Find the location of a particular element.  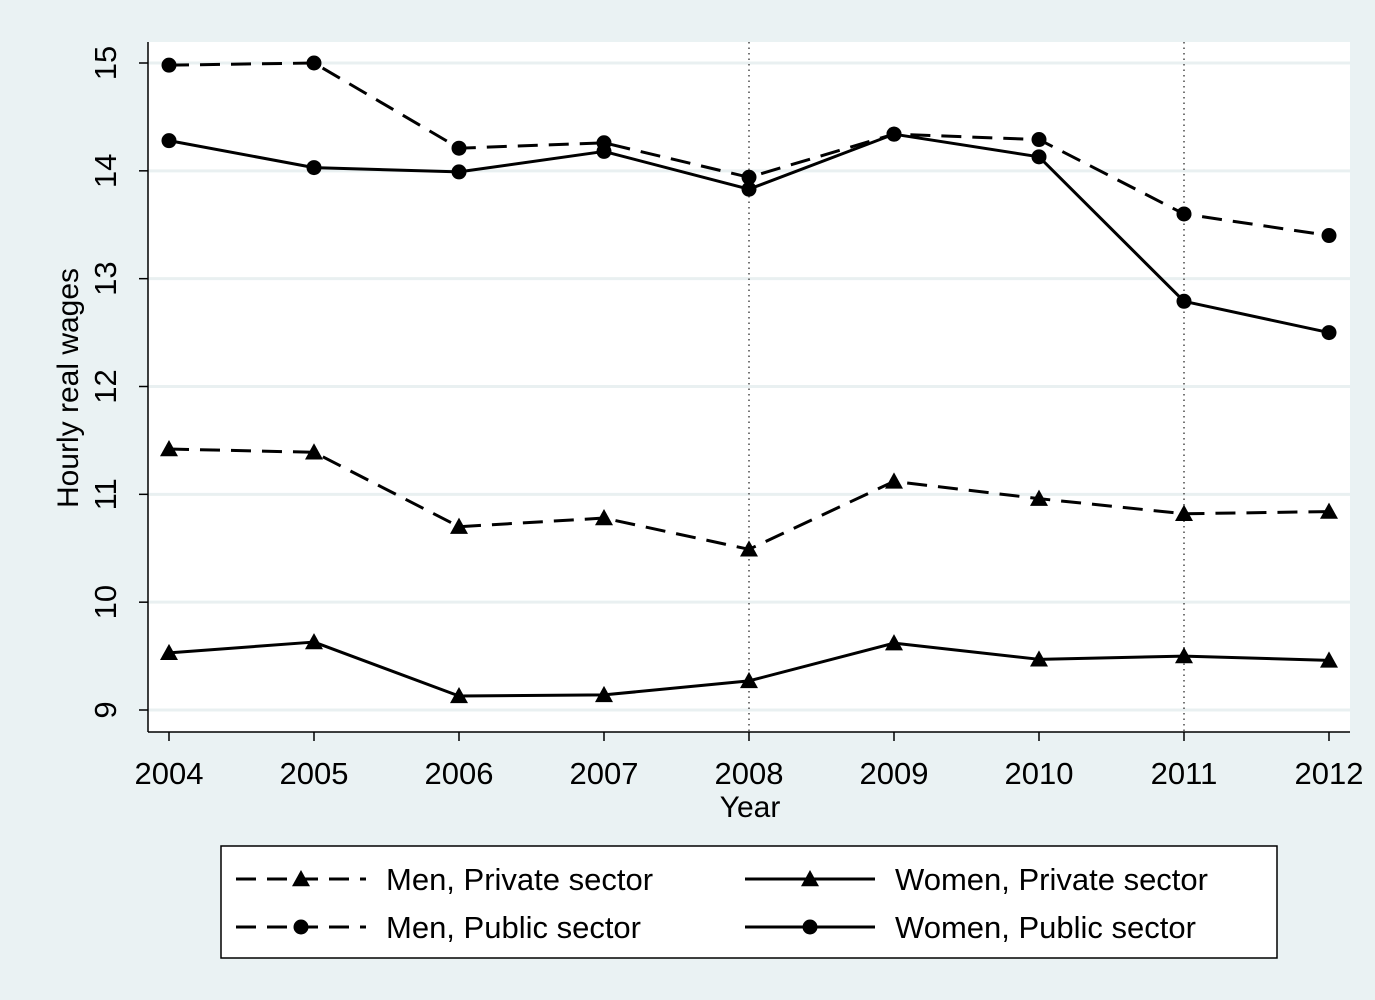

y-tick-label: 15 is located at coordinates (105, 63).